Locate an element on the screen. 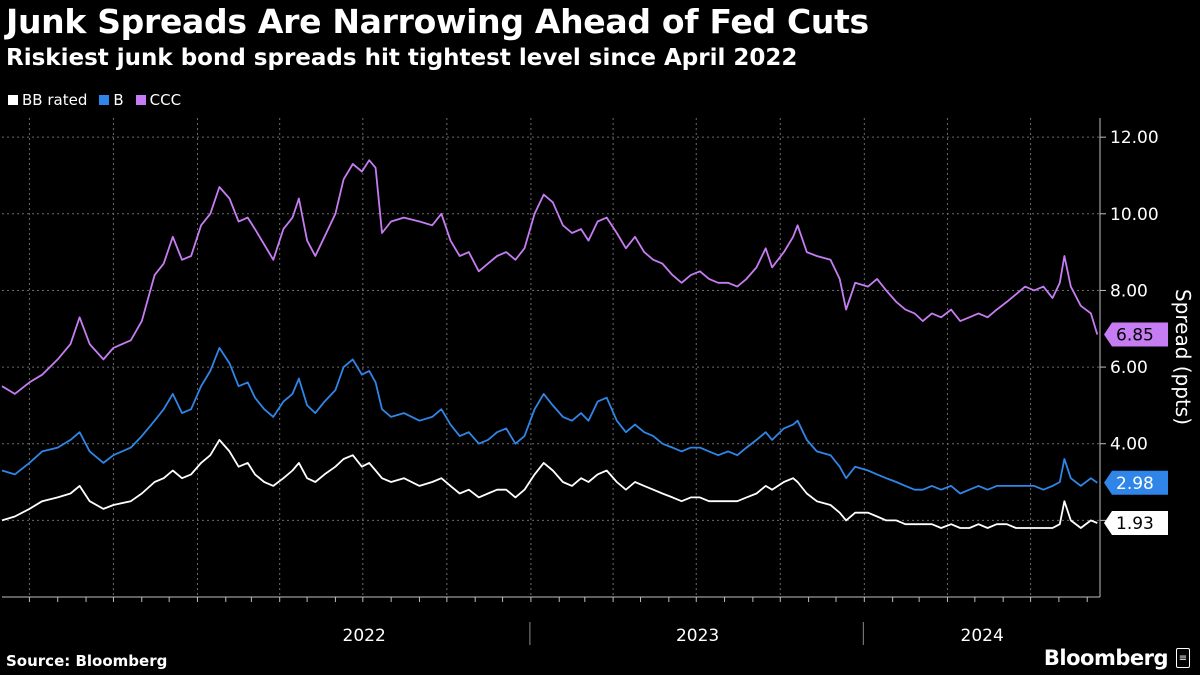 The height and width of the screenshot is (675, 1200). y-tick-label: 6.00 is located at coordinates (1129, 368).